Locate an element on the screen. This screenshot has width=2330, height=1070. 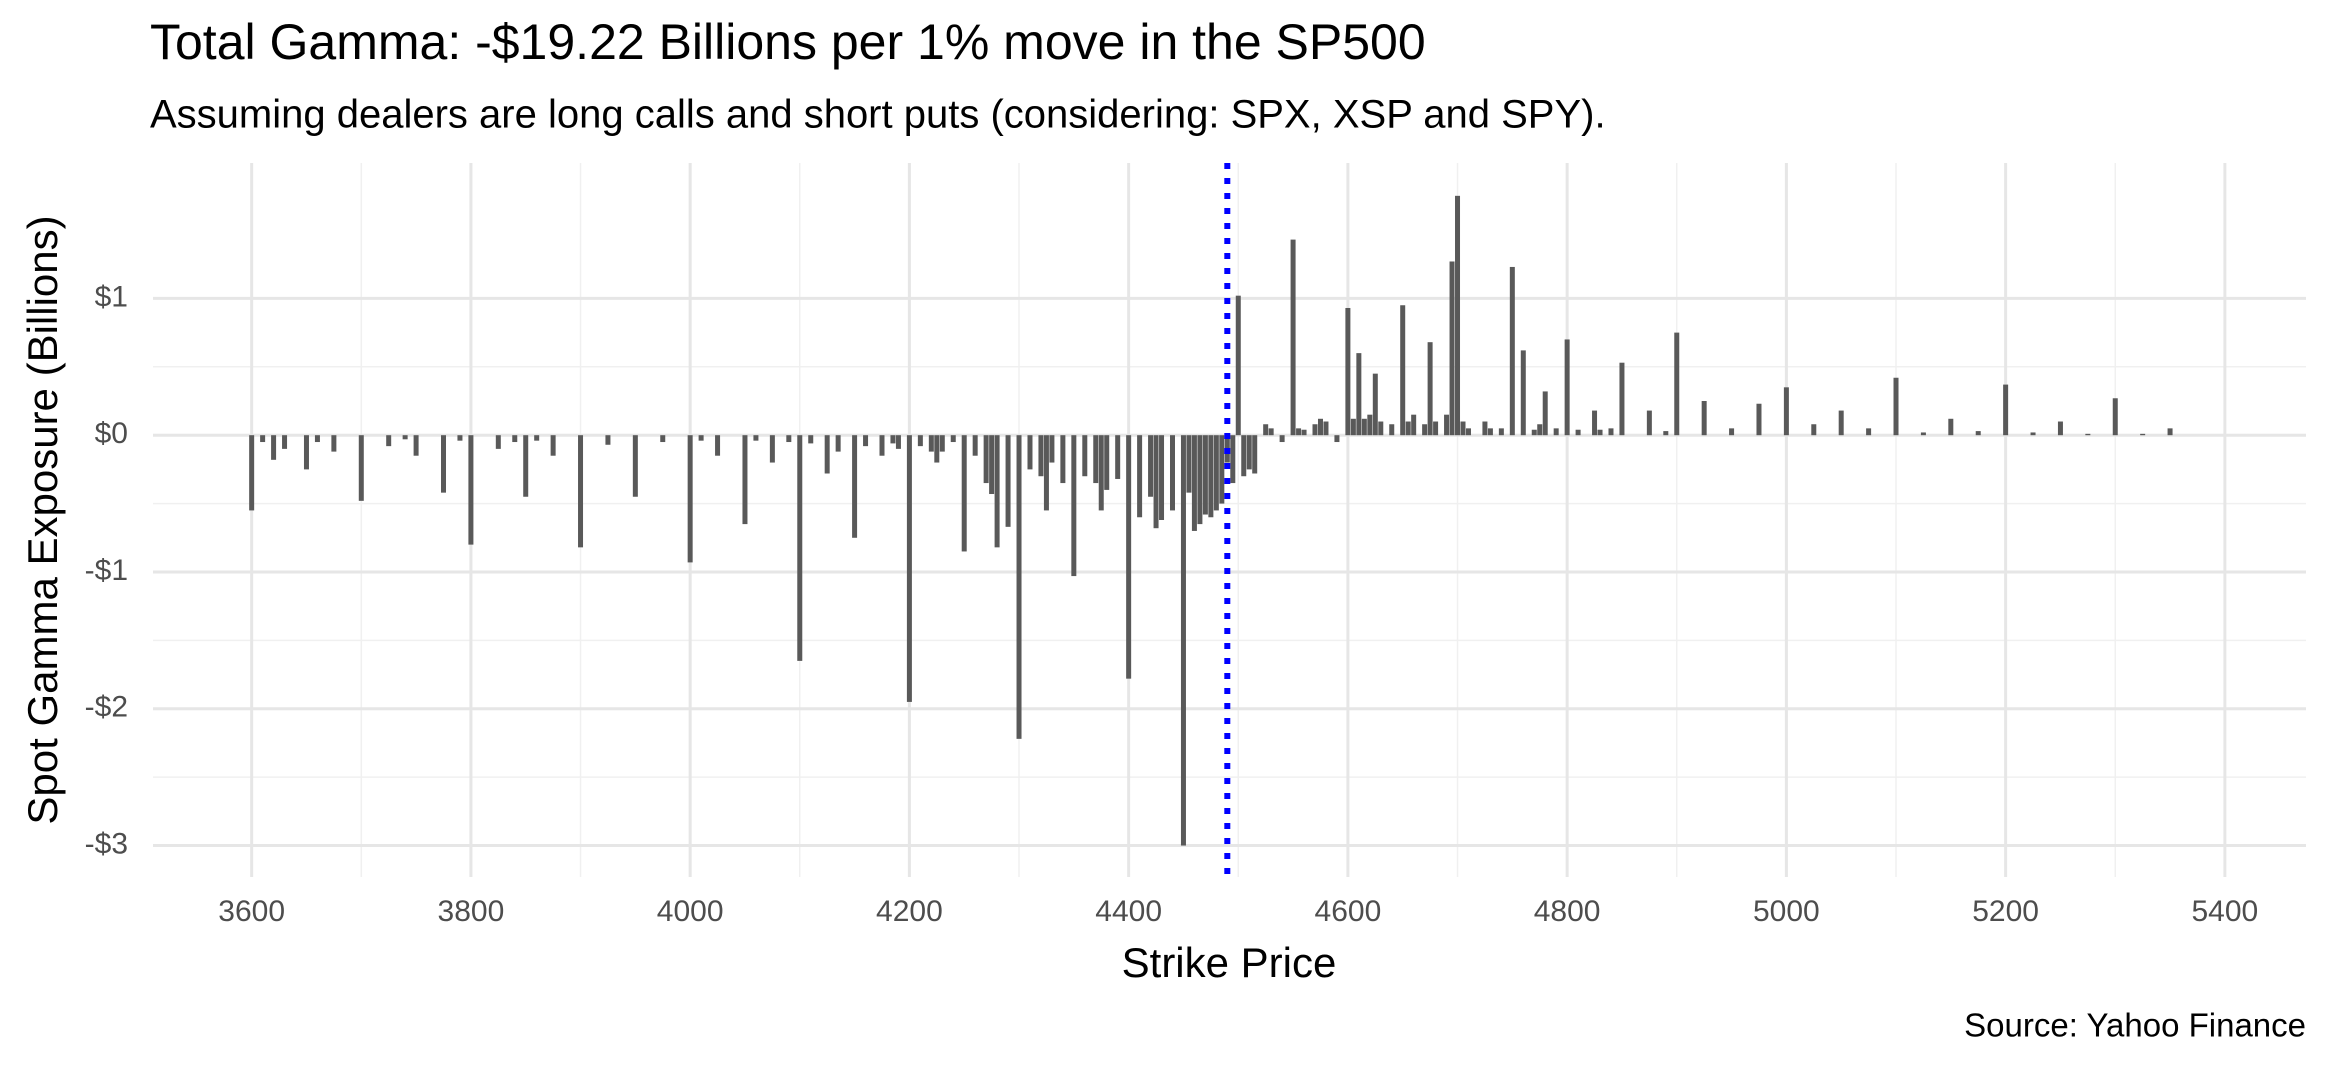
x-tick-label: 4800 is located at coordinates (1567, 911).